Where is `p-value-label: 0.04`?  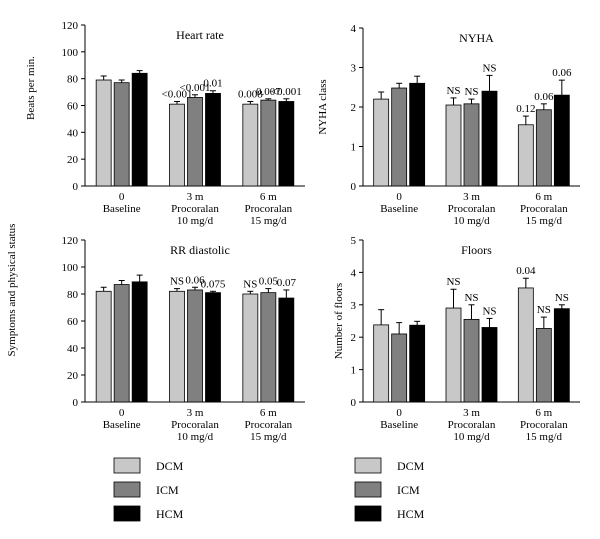 p-value-label: 0.04 is located at coordinates (526, 271).